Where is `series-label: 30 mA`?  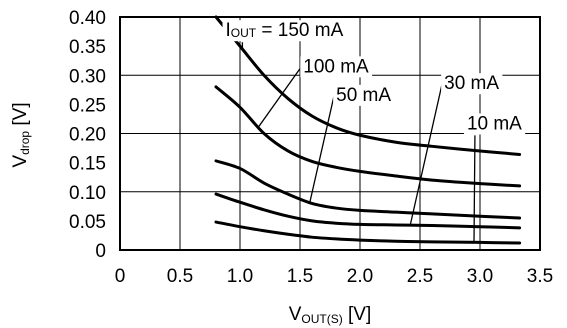
series-label: 30 mA is located at coordinates (471, 83).